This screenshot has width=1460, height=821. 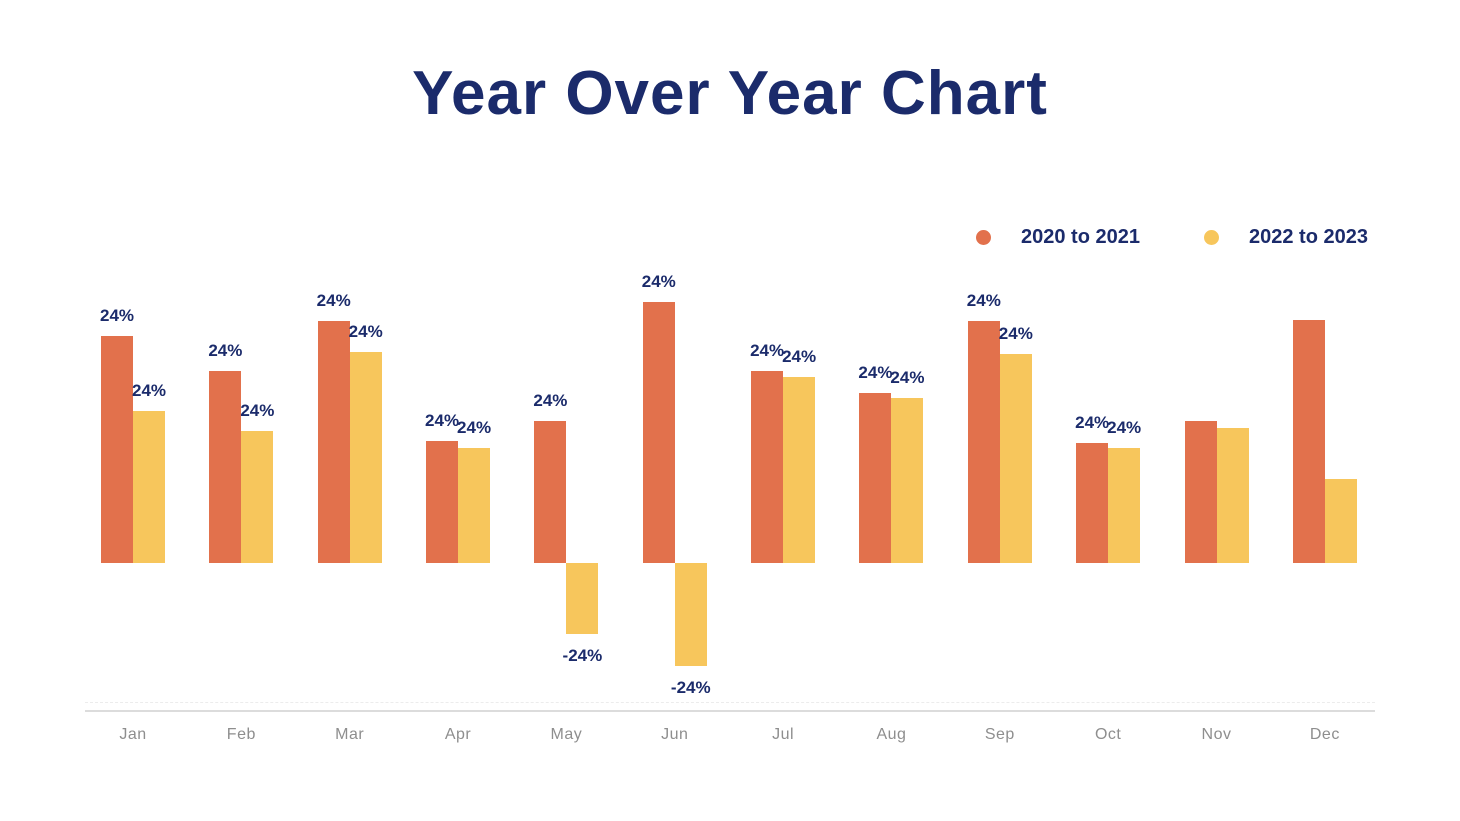 What do you see at coordinates (241, 734) in the screenshot?
I see `x-axis-label-feb: Feb` at bounding box center [241, 734].